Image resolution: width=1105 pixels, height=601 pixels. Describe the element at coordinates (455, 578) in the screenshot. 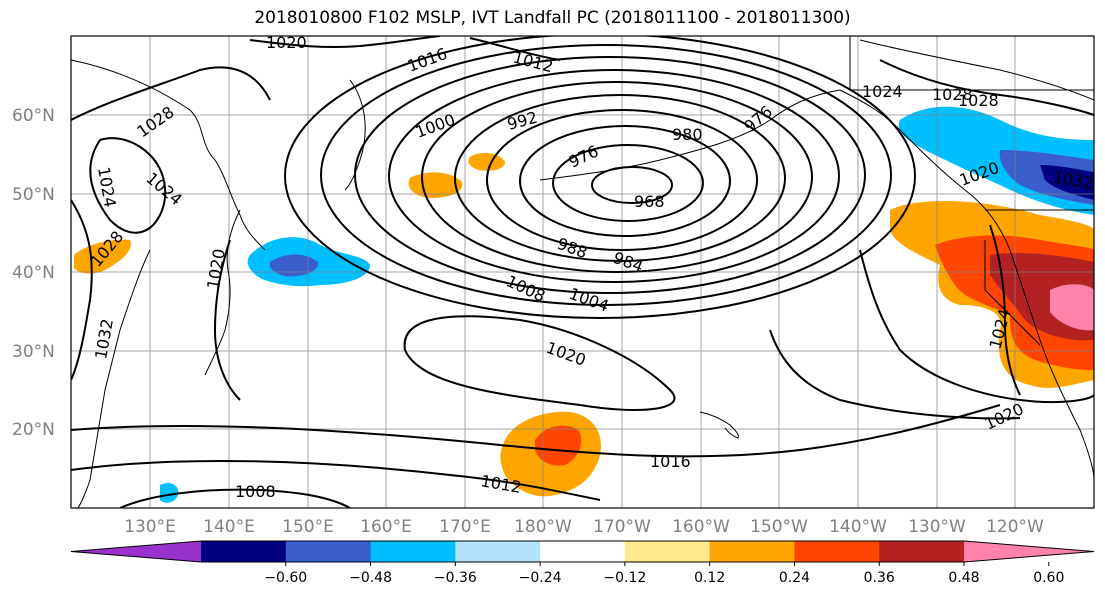

I see `colorbar-tick-label: −0.36` at that location.